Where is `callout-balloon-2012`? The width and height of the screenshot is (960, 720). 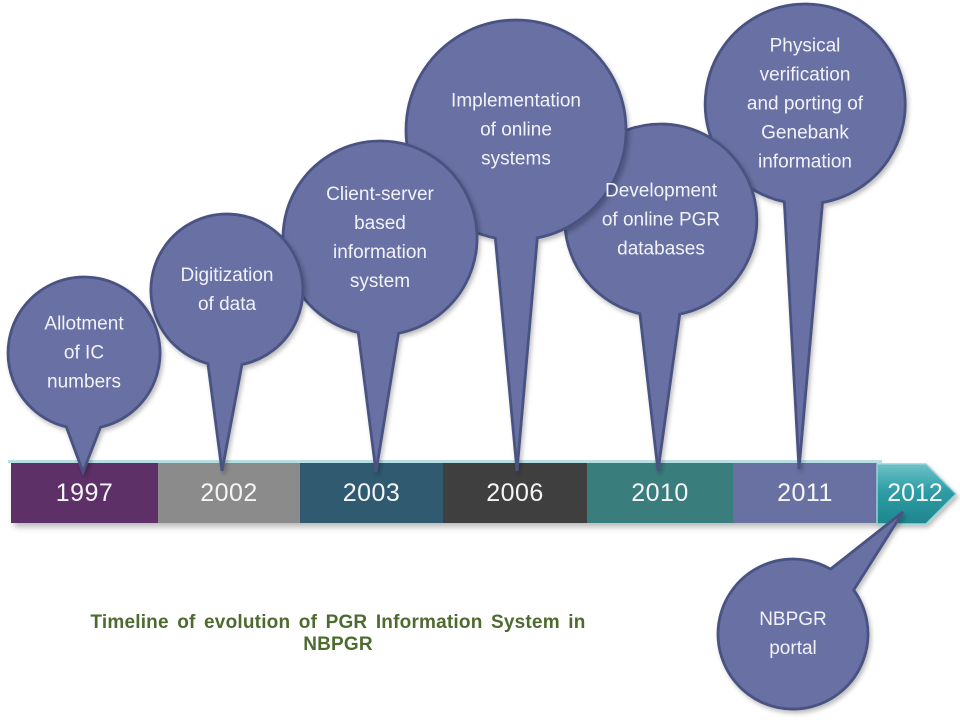 callout-balloon-2012 is located at coordinates (810, 610).